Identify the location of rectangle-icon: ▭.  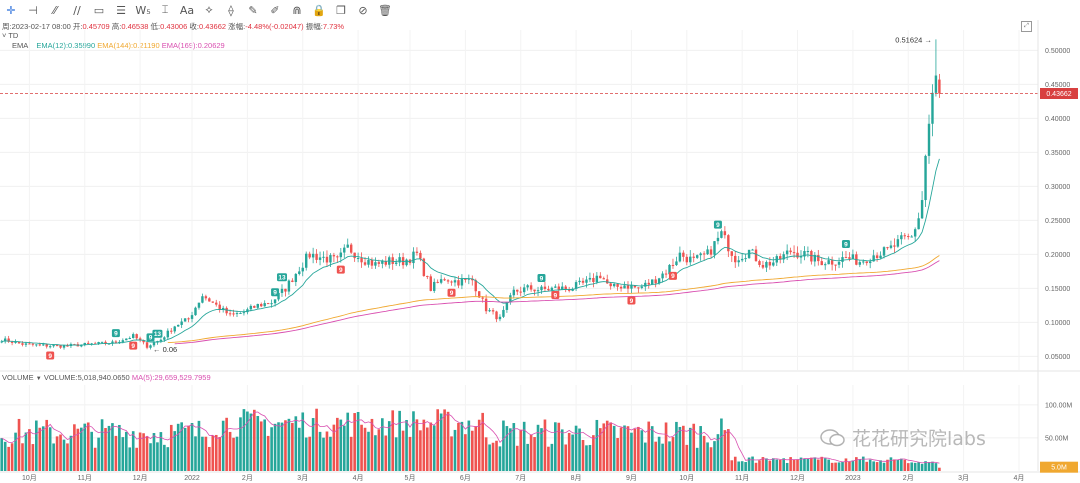
(99, 10).